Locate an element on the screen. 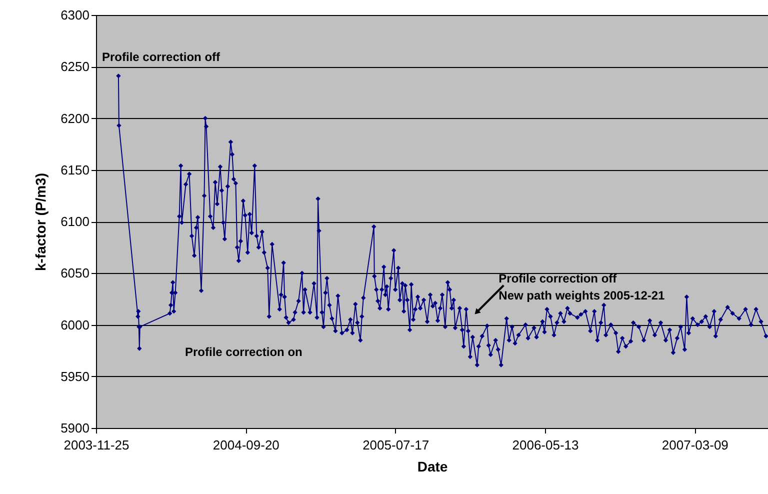 Image resolution: width=768 pixels, height=494 pixels. x-tick-label: 2003-11-25 is located at coordinates (97, 445).